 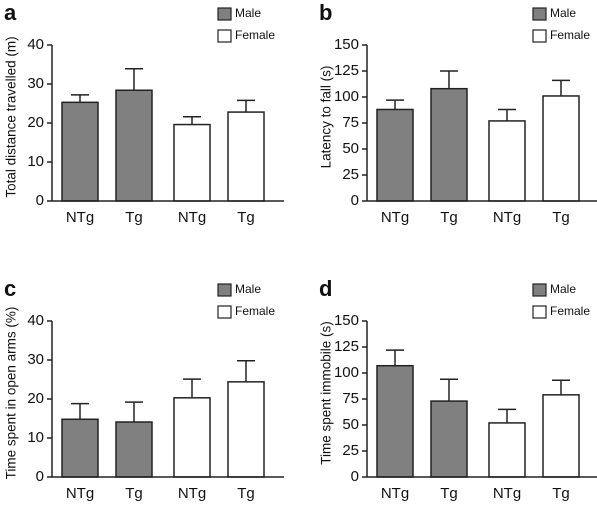 What do you see at coordinates (325, 12) in the screenshot?
I see `panel-label: b` at bounding box center [325, 12].